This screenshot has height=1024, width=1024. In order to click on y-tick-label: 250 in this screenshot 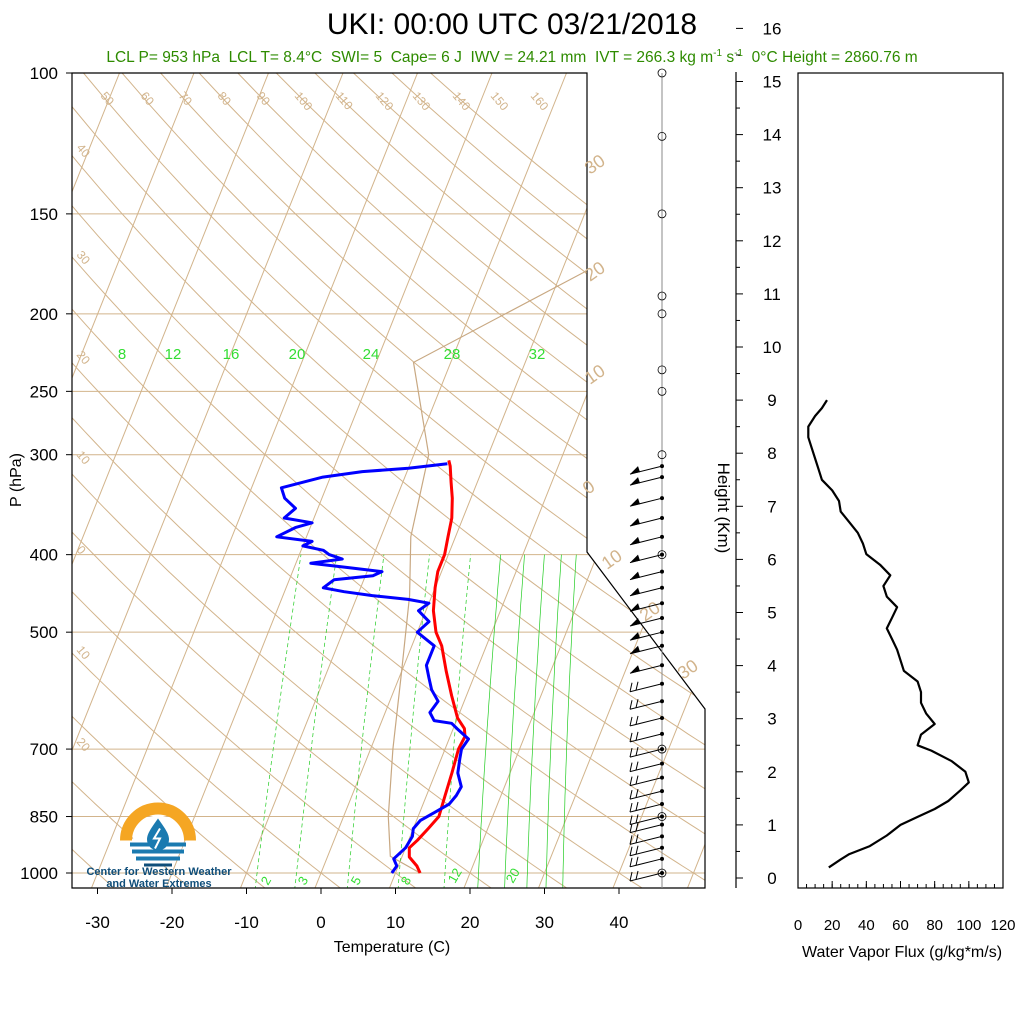, I will do `click(44, 391)`.